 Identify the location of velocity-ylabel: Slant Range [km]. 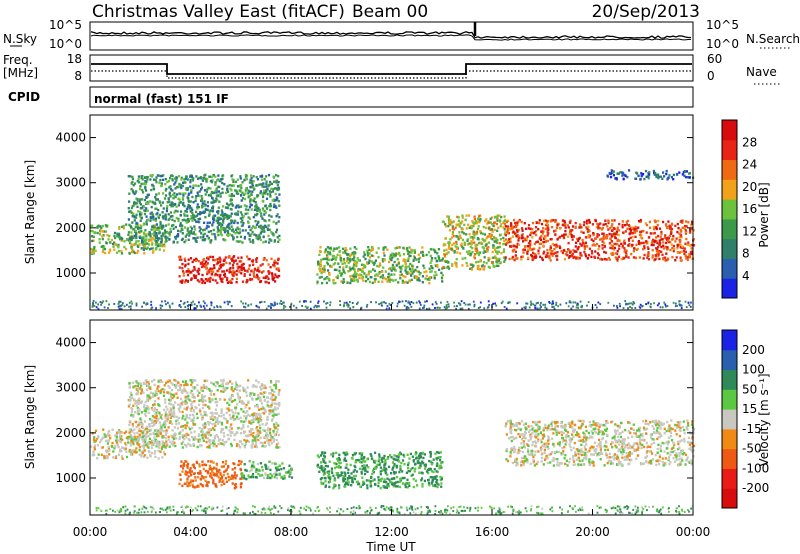
(30, 417).